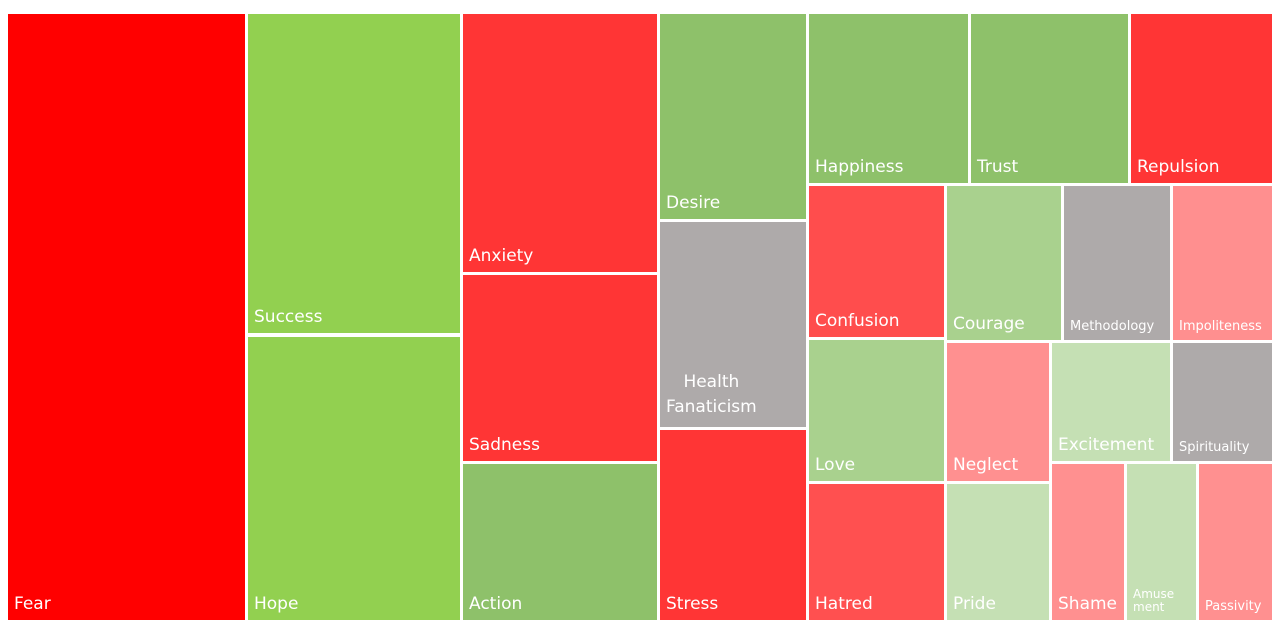 The width and height of the screenshot is (1280, 624). I want to click on tile: Excitement, so click(1111, 402).